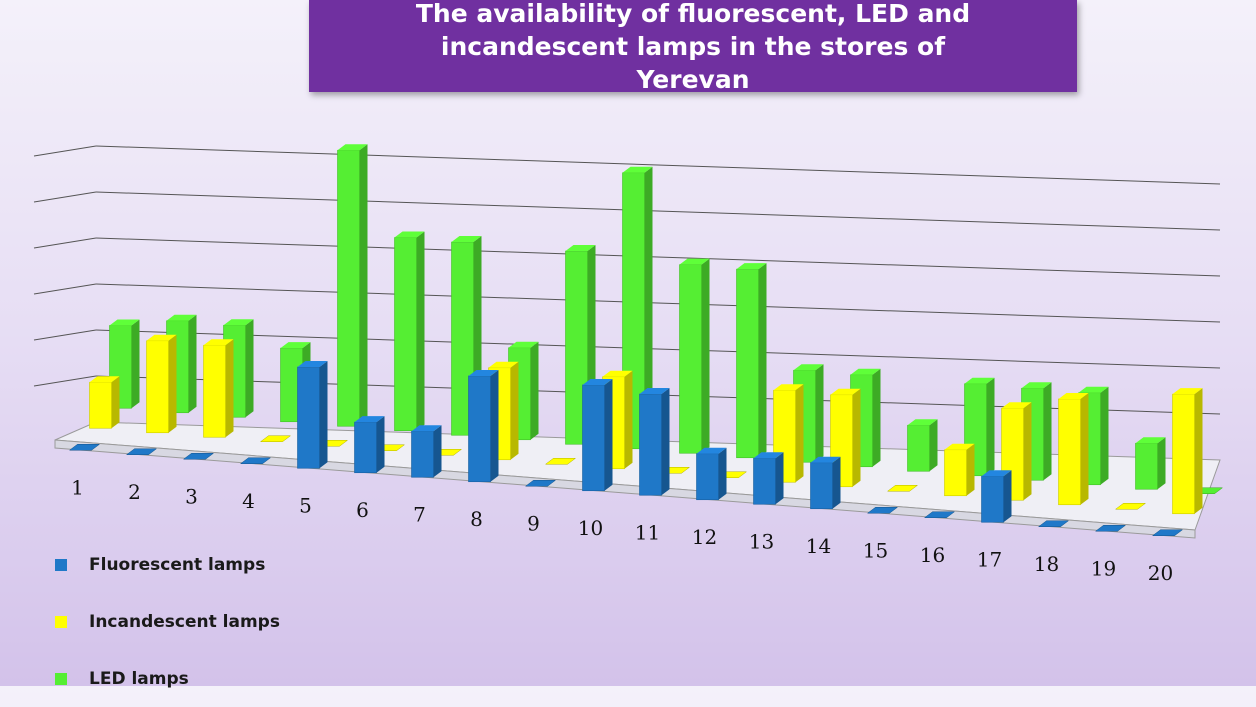  What do you see at coordinates (875, 550) in the screenshot?
I see `x-tick-label-15: 15` at bounding box center [875, 550].